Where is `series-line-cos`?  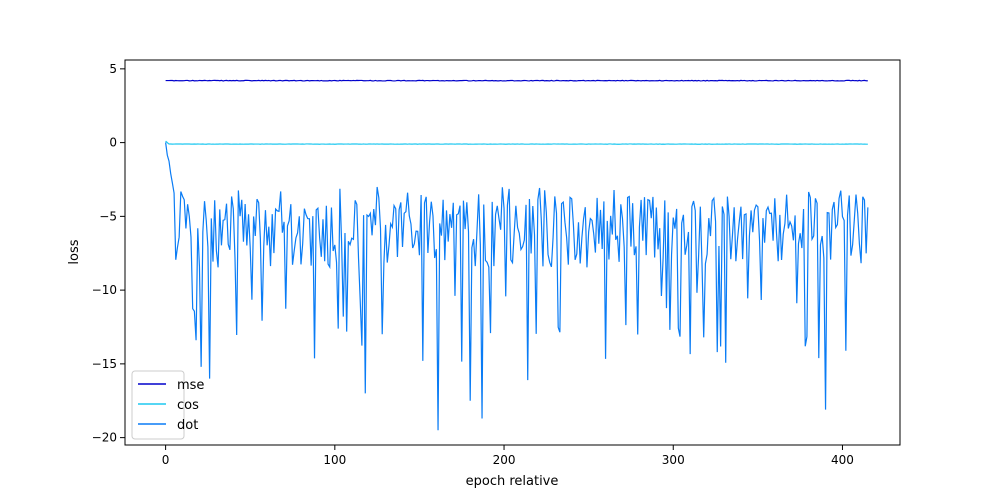
series-line-cos is located at coordinates (516, 142).